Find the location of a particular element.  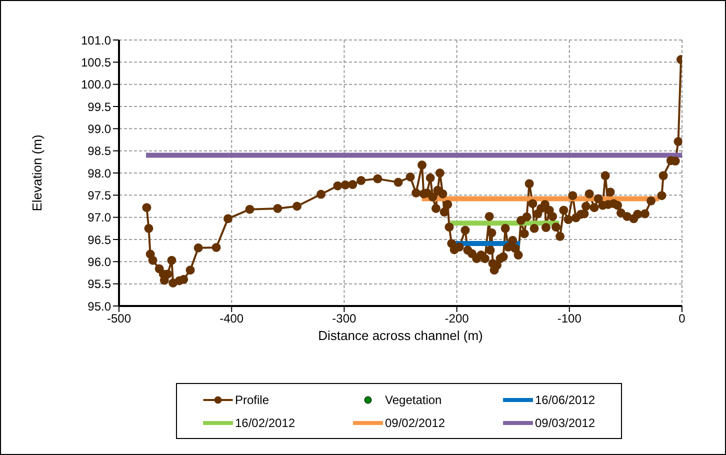

y-tick-label: 97.0 is located at coordinates (100, 217).